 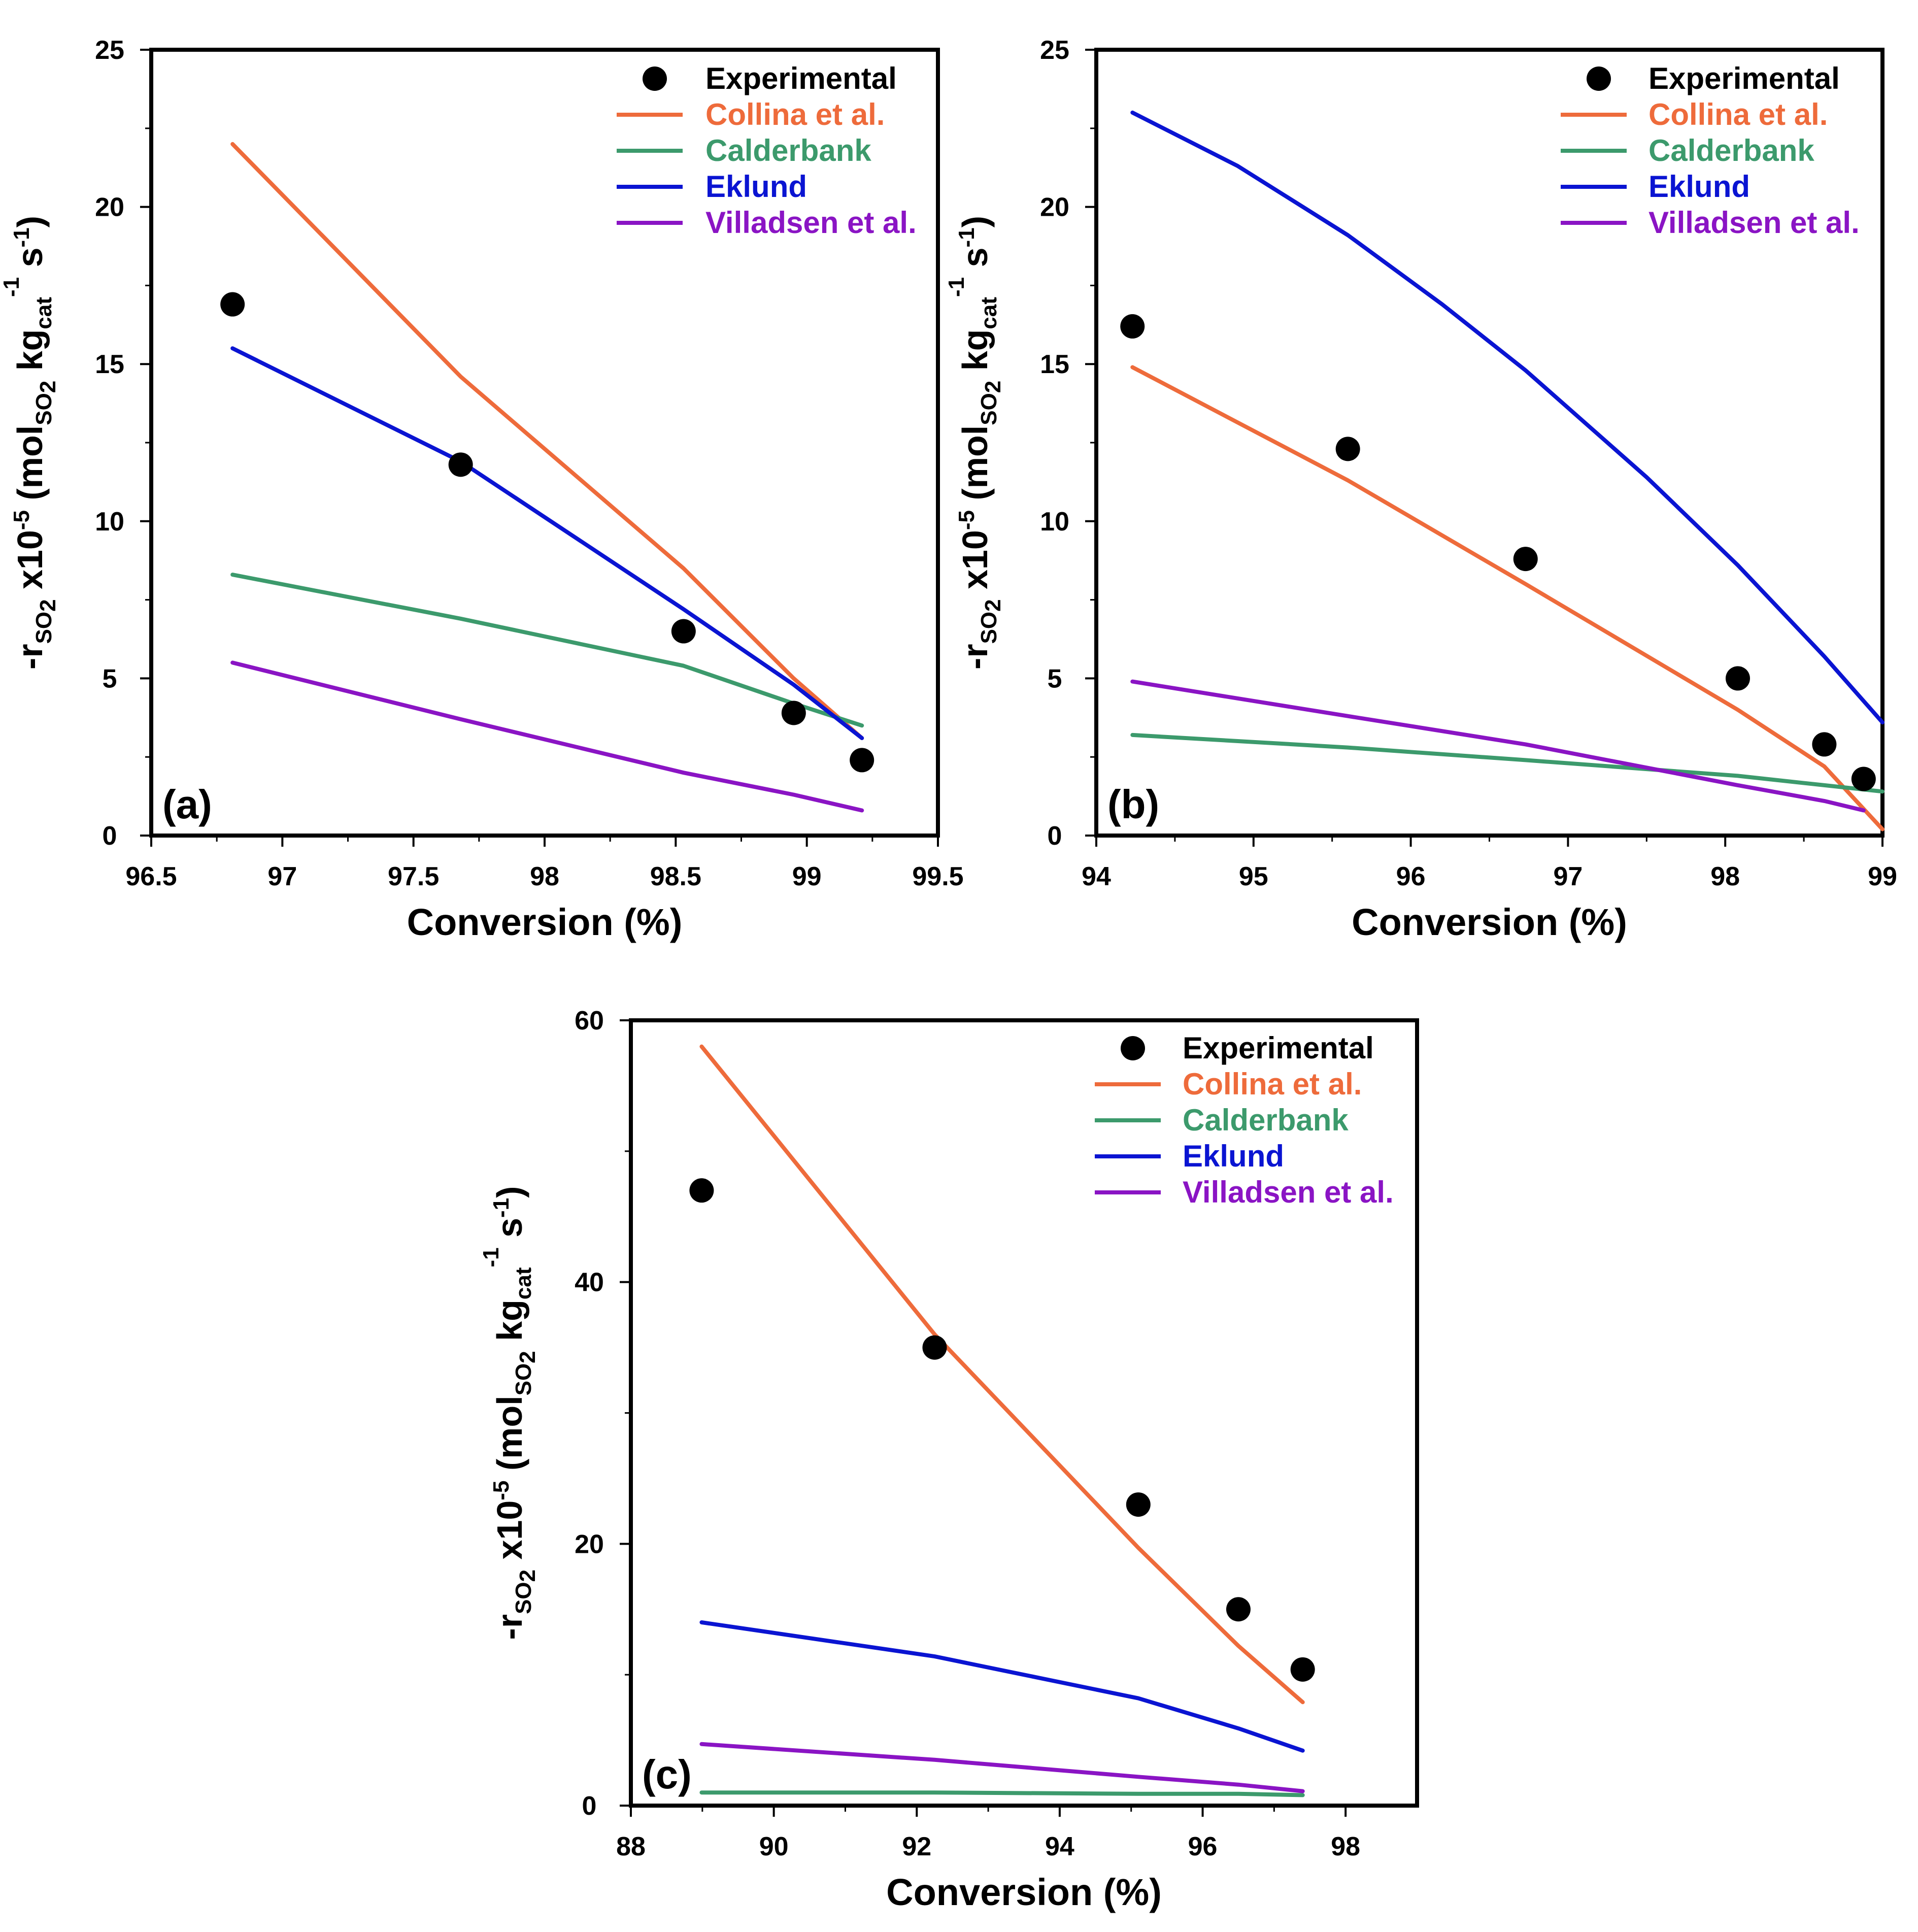 What do you see at coordinates (975, 262) in the screenshot?
I see `y-axis-title-part-s: s` at bounding box center [975, 262].